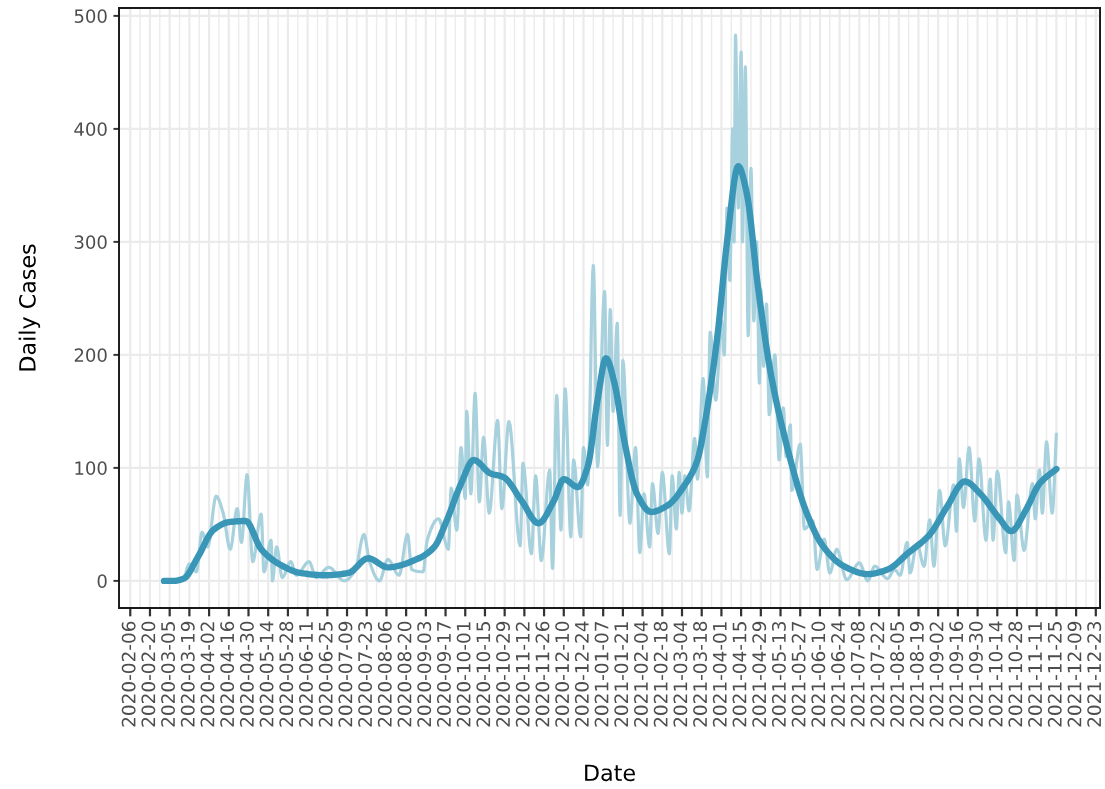 This screenshot has width=1105, height=789. I want to click on x-tick-label: 2021-09-16, so click(956, 674).